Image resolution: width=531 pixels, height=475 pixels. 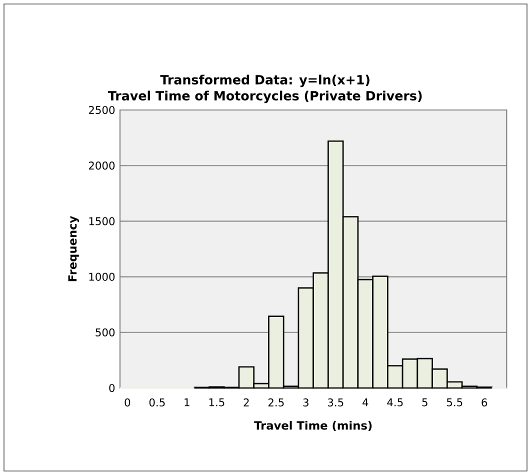 What do you see at coordinates (336, 402) in the screenshot?
I see `x-tick-label: 3.5` at bounding box center [336, 402].